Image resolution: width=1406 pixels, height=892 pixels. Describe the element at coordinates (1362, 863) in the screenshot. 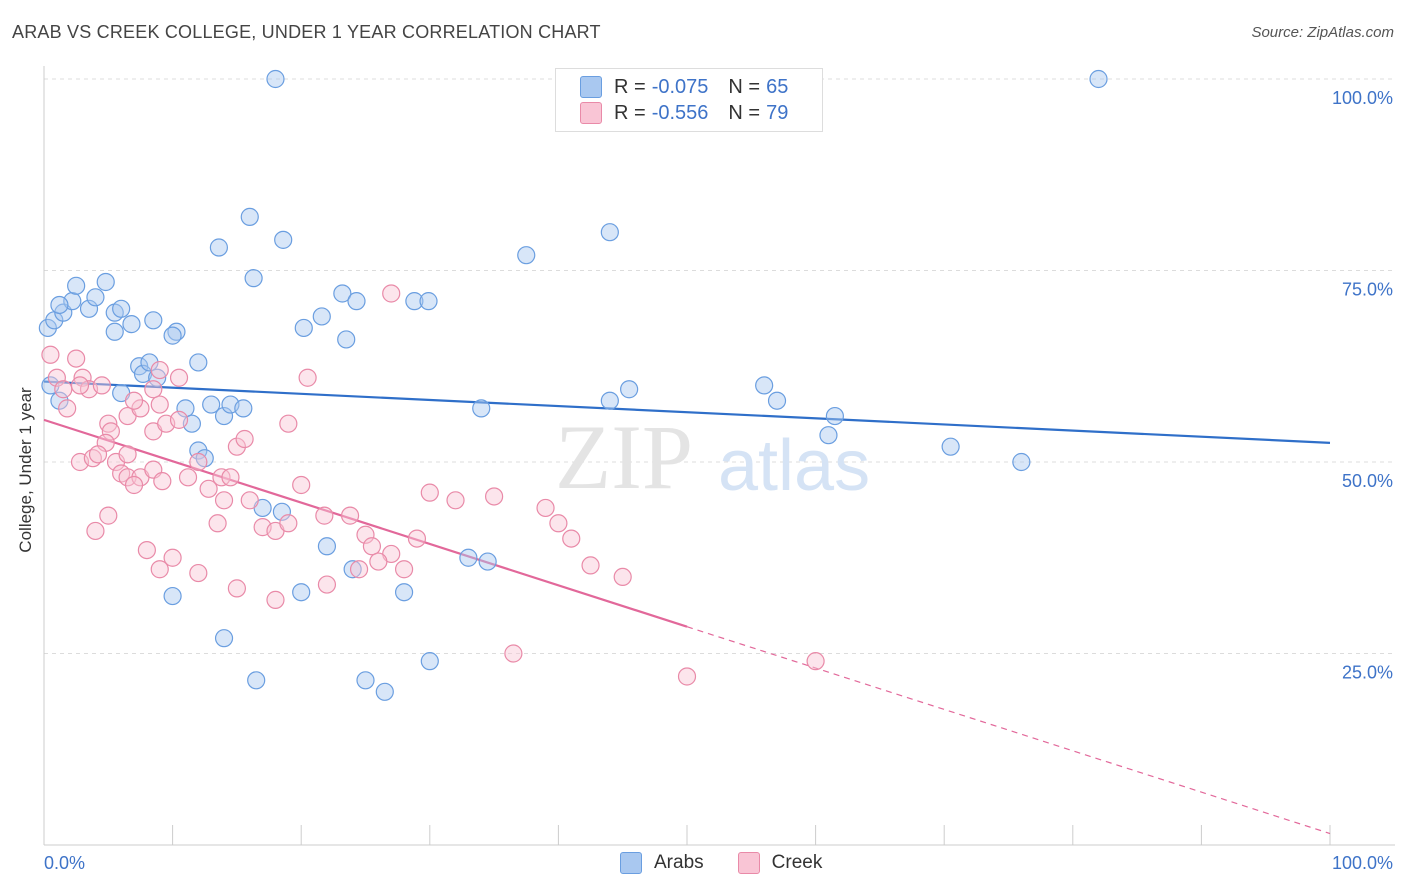

I see `x-tick-label: 100.0%` at that location.